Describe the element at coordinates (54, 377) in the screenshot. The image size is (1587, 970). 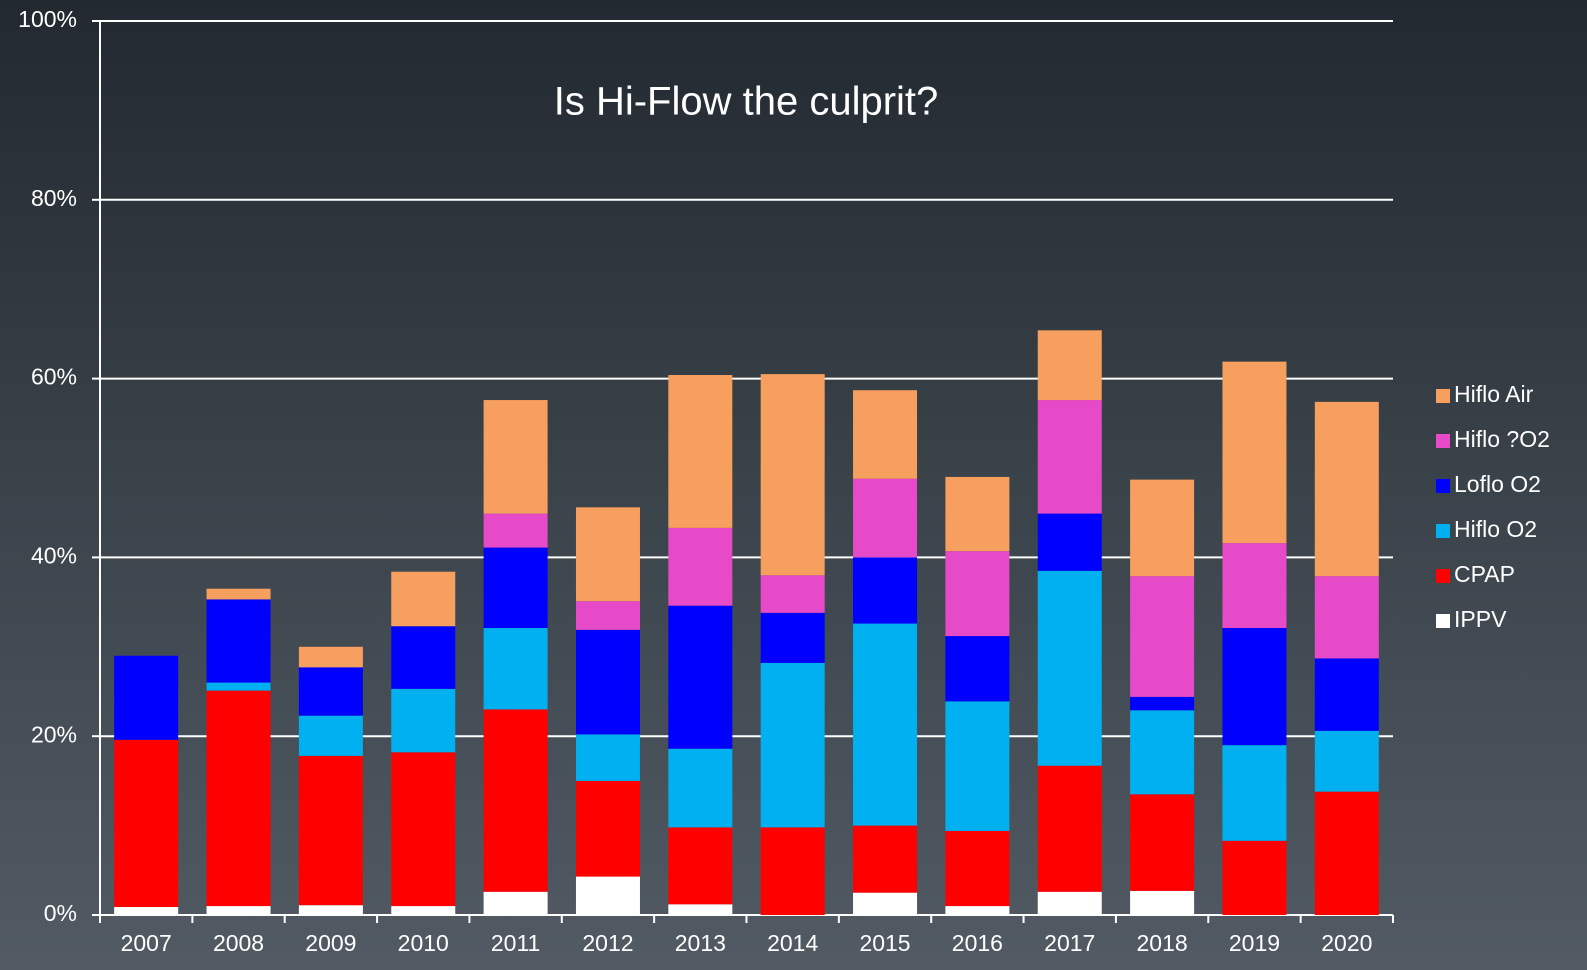
I see `y-tick-label: 60%` at that location.